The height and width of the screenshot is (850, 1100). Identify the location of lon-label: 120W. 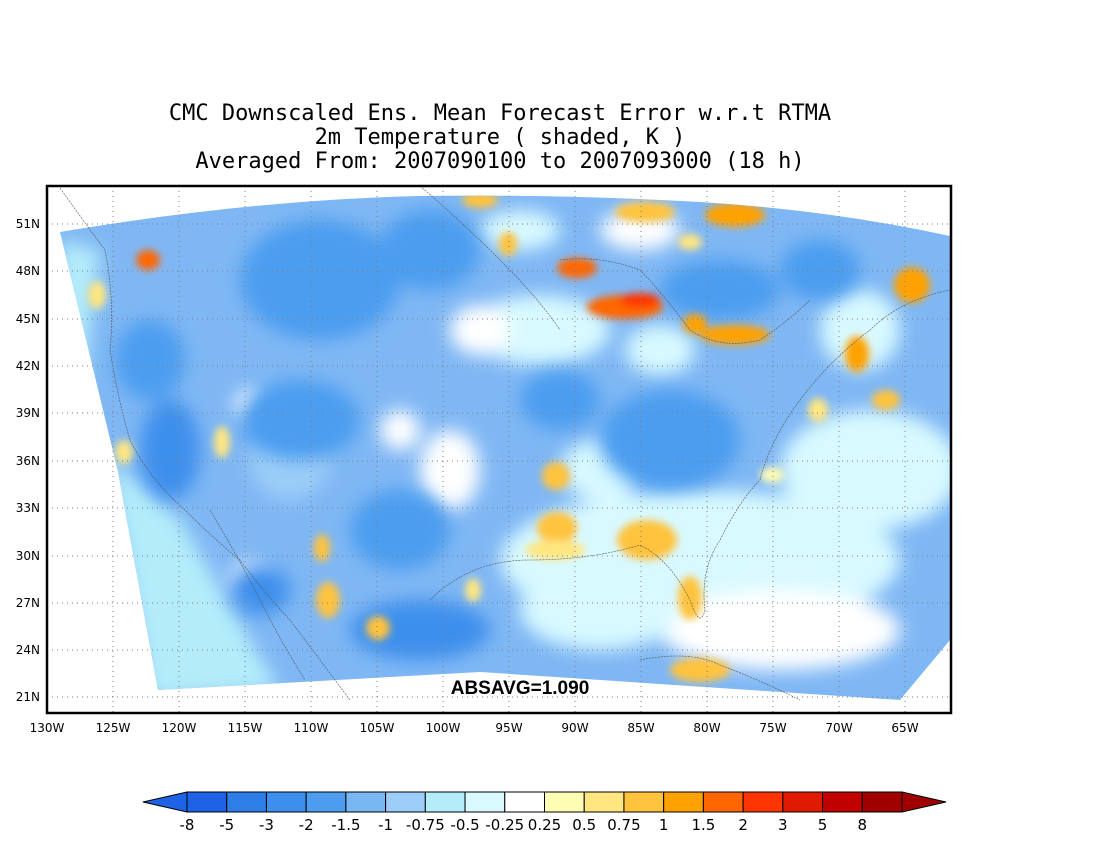
(179, 728).